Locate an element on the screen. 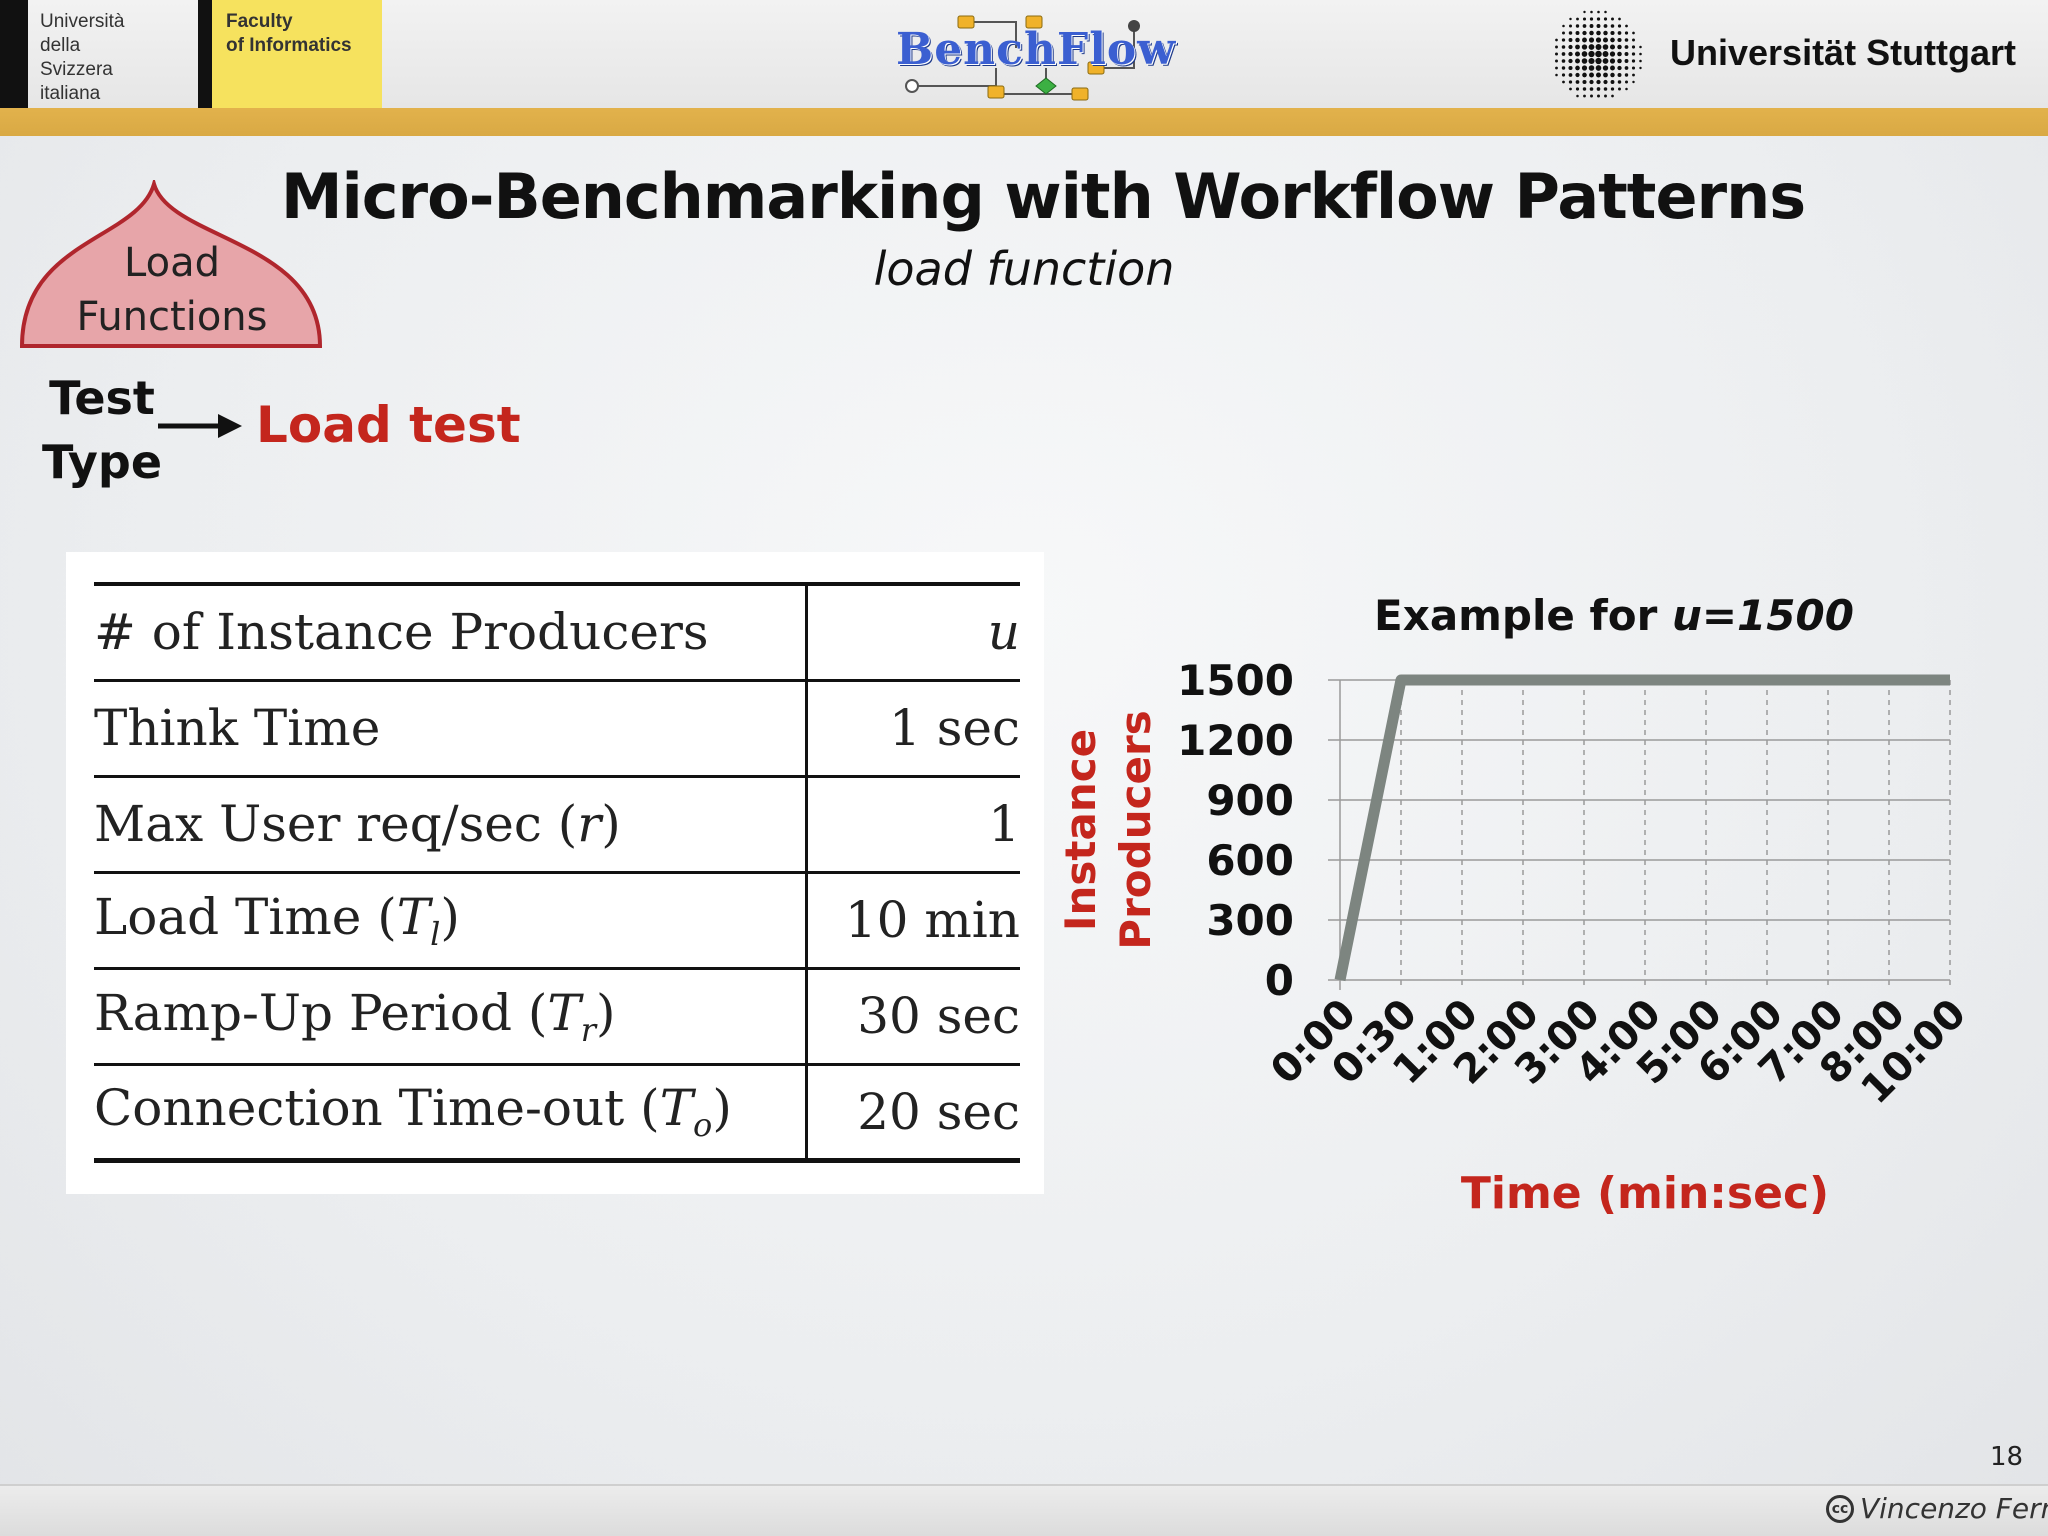 The height and width of the screenshot is (1536, 2048). arrow-right-icon is located at coordinates (200, 426).